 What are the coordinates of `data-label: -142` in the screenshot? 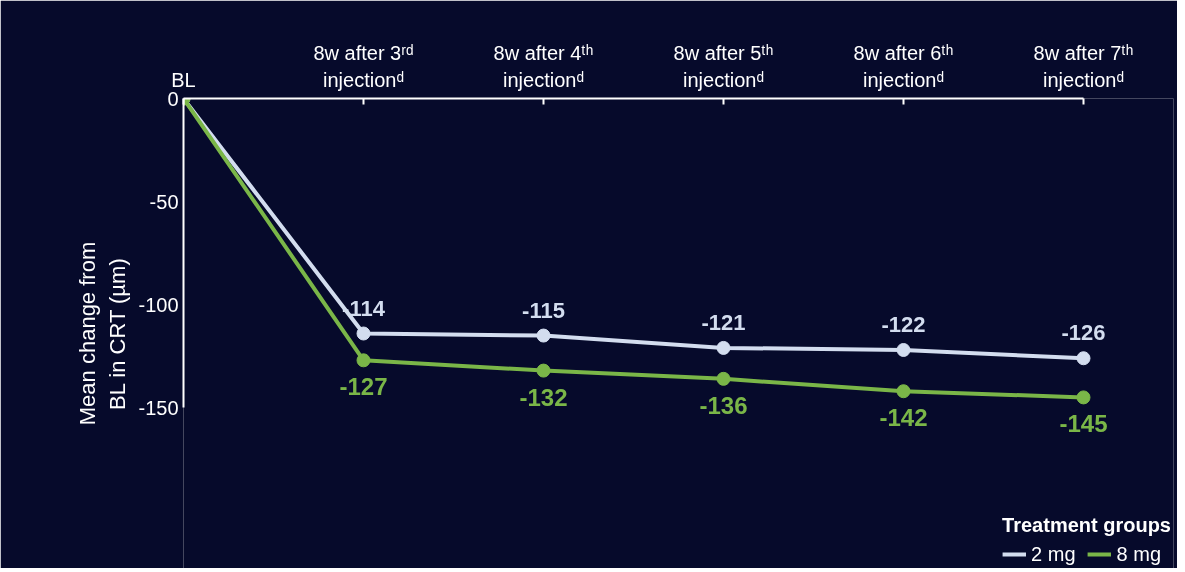 It's located at (903, 418).